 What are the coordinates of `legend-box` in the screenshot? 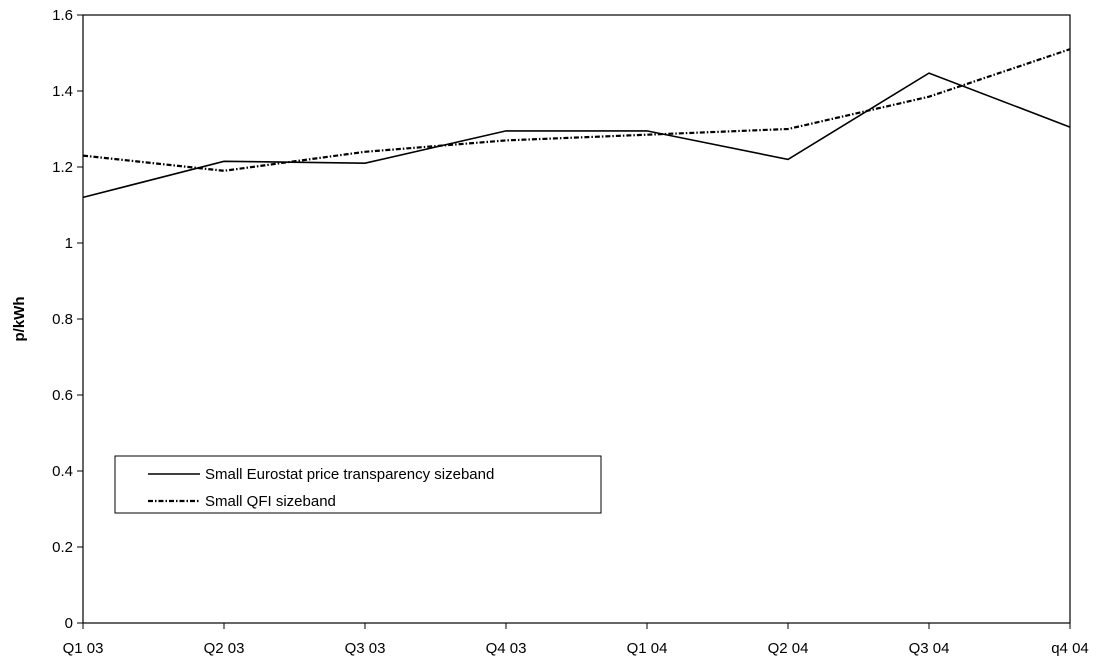 It's located at (358, 484).